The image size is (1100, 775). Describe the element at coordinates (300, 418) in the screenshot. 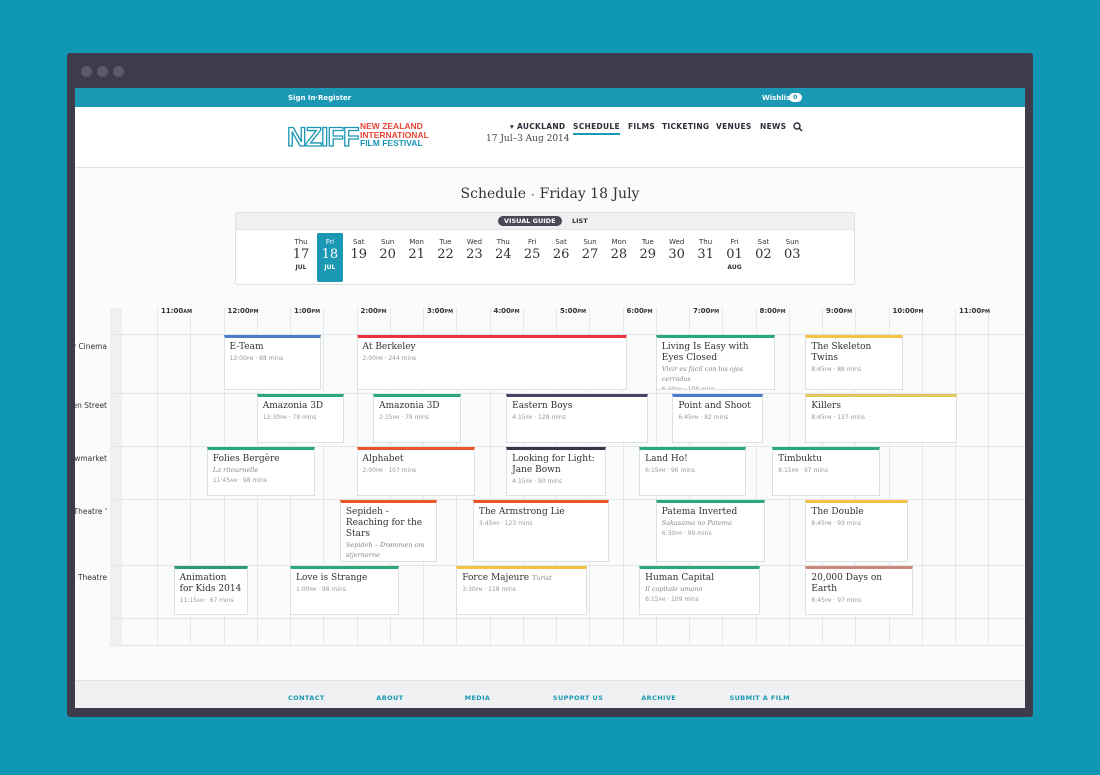

I see `event-card: Amazonia 3D 12:30PM · 79 mins` at that location.